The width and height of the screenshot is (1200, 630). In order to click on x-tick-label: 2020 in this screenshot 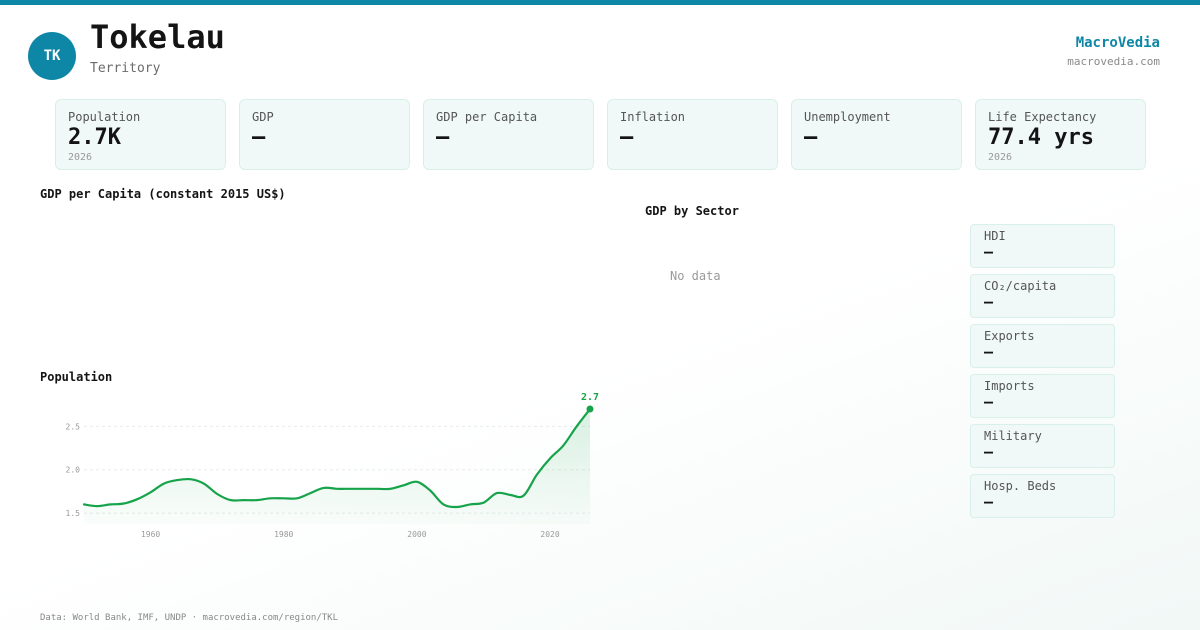, I will do `click(549, 534)`.